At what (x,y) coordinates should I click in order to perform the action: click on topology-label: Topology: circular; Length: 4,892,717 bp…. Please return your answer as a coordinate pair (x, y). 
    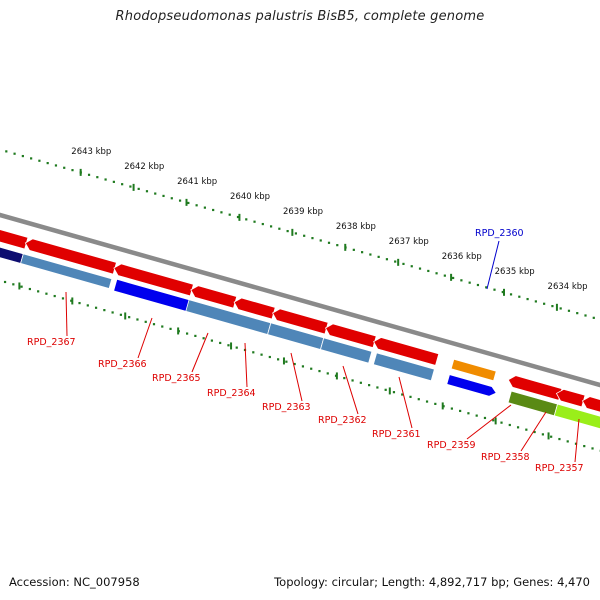
    Looking at the image, I should click on (432, 582).